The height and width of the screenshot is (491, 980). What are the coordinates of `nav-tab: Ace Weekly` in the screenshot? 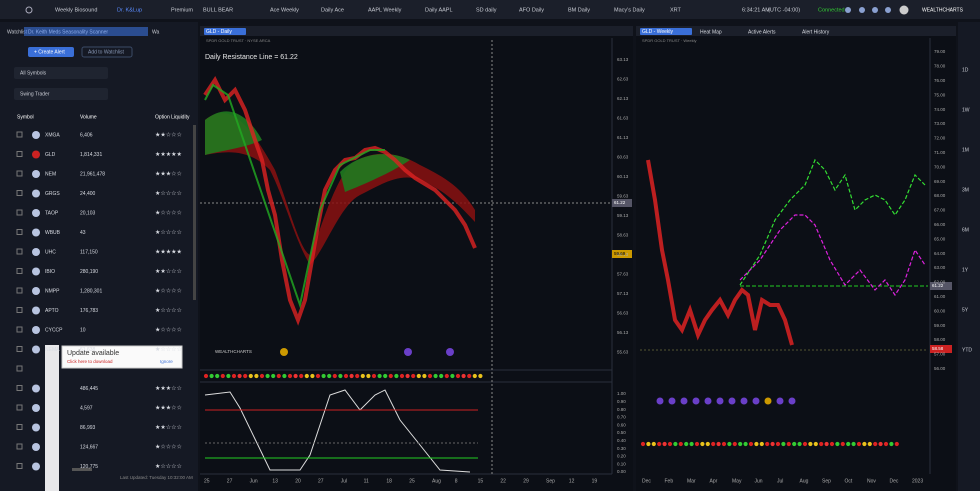 It's located at (284, 10).